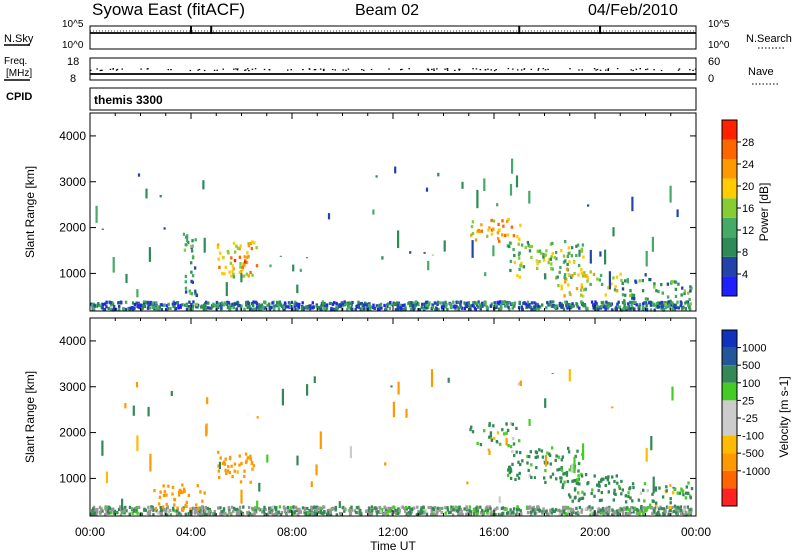 The image size is (800, 554). What do you see at coordinates (19, 97) in the screenshot?
I see `cpid-label: CPID` at bounding box center [19, 97].